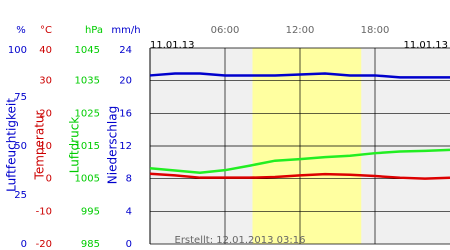 Image resolution: width=450 pixels, height=250 pixels. What do you see at coordinates (44, 244) in the screenshot?
I see `y-tick-label: -20` at bounding box center [44, 244].